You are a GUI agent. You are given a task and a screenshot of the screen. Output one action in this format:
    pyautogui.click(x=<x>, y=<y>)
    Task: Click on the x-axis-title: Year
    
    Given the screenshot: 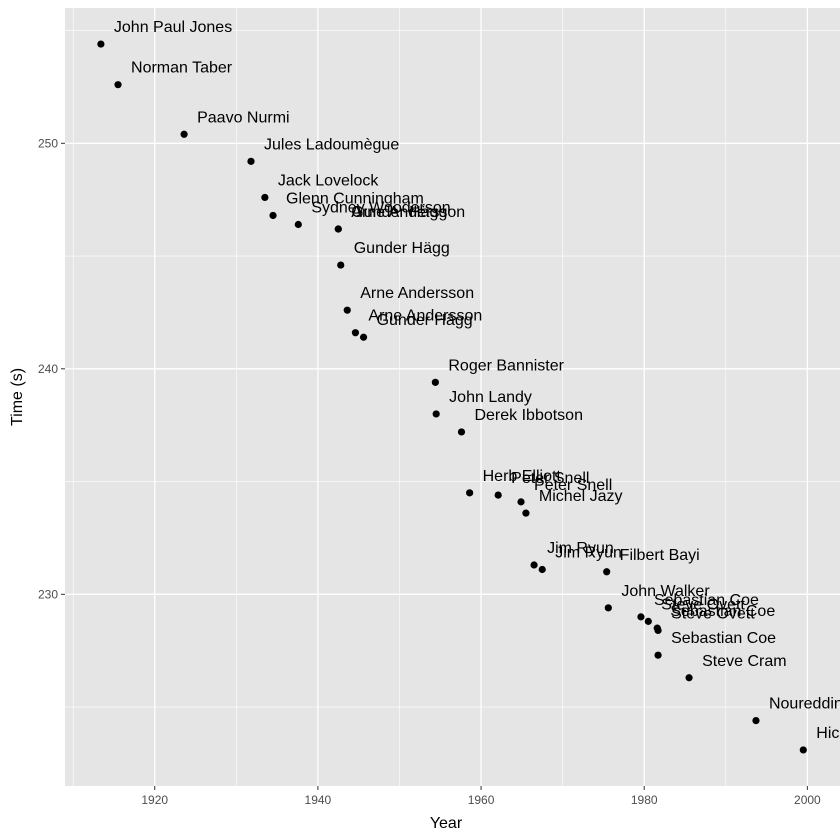 What is the action you would take?
    pyautogui.click(x=446, y=823)
    